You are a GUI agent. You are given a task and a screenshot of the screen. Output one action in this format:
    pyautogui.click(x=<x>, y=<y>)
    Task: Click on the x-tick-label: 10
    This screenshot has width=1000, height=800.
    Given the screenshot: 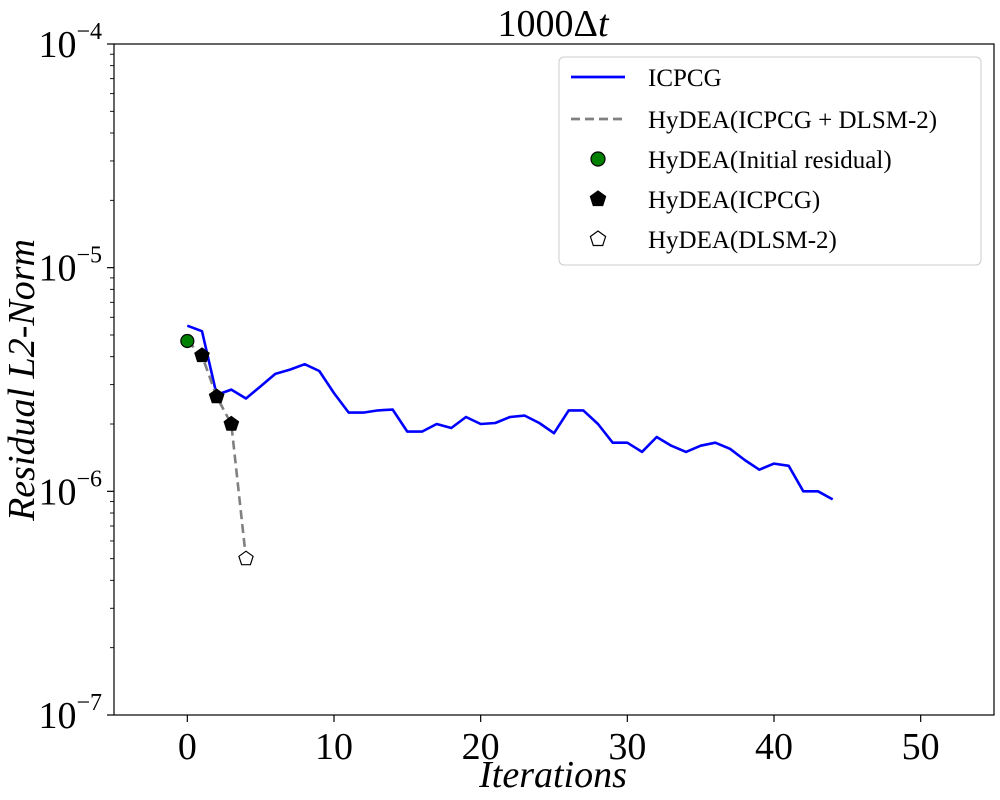 What is the action you would take?
    pyautogui.click(x=334, y=747)
    